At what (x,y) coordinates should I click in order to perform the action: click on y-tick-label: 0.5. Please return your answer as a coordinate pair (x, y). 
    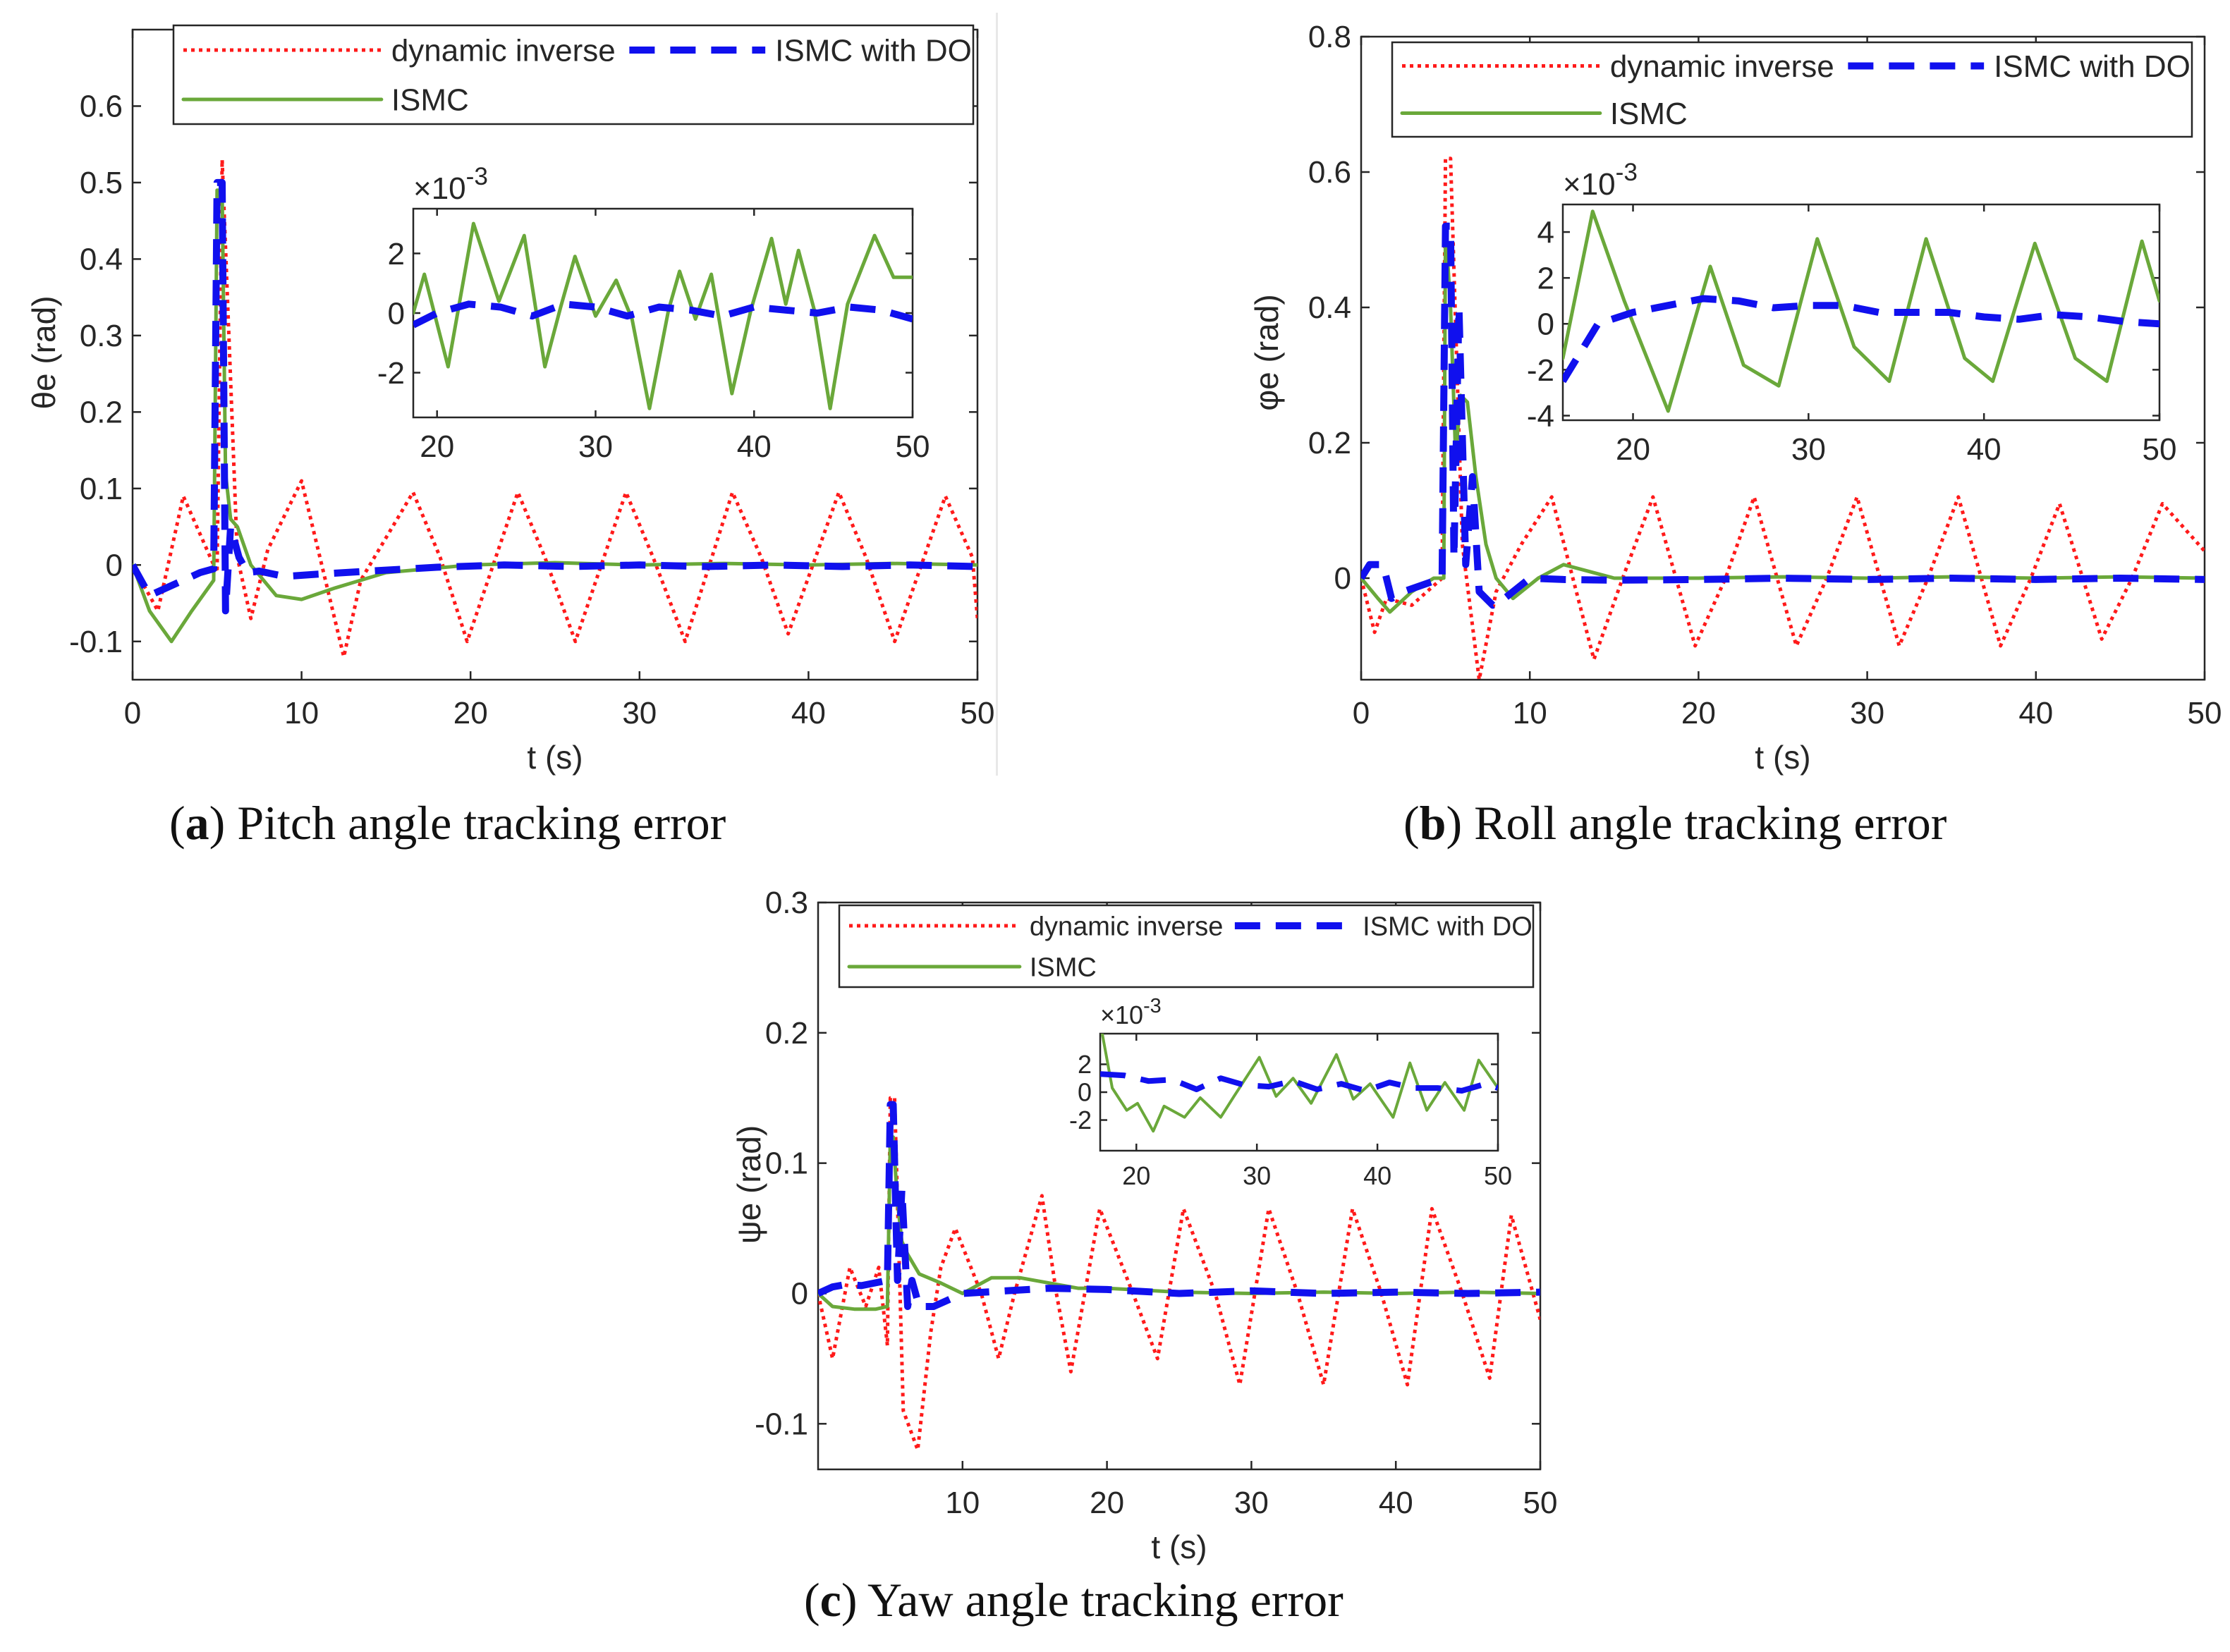
    Looking at the image, I should click on (101, 183).